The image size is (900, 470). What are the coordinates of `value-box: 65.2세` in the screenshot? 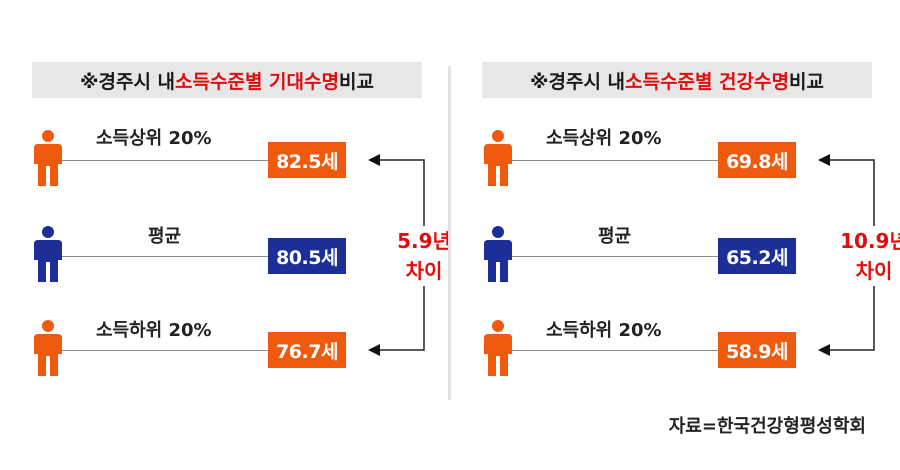 It's located at (757, 256).